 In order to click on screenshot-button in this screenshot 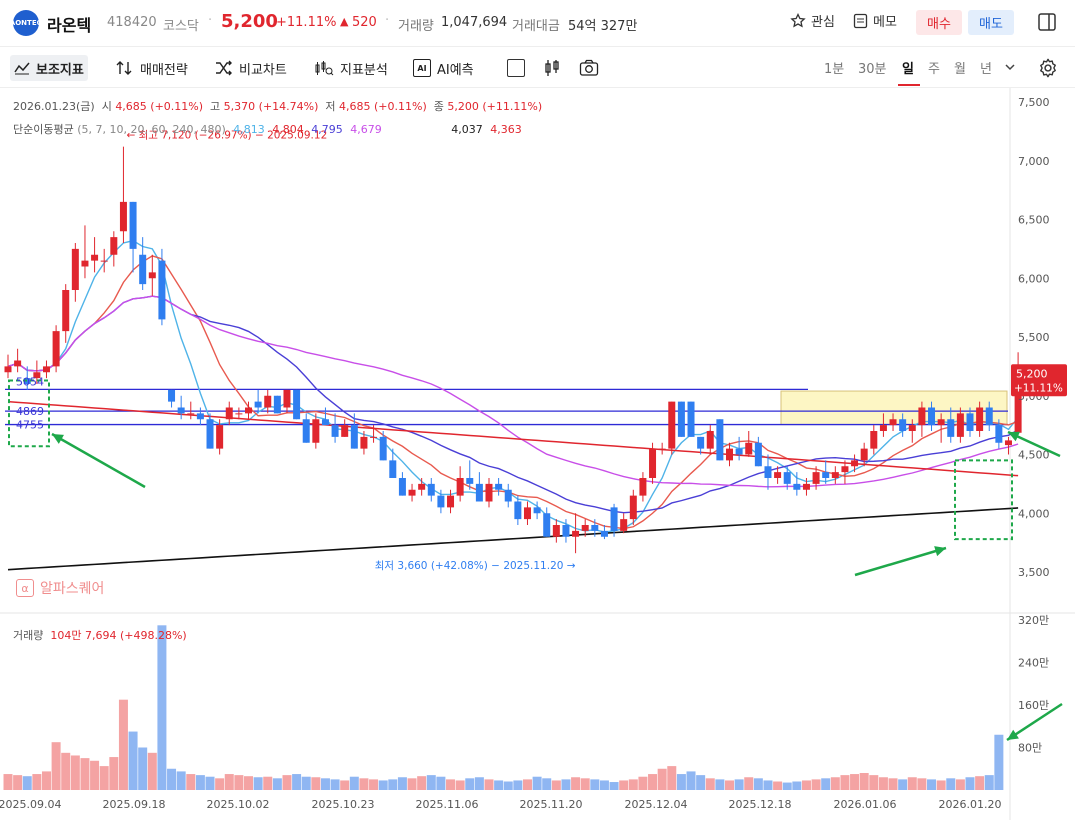, I will do `click(589, 68)`.